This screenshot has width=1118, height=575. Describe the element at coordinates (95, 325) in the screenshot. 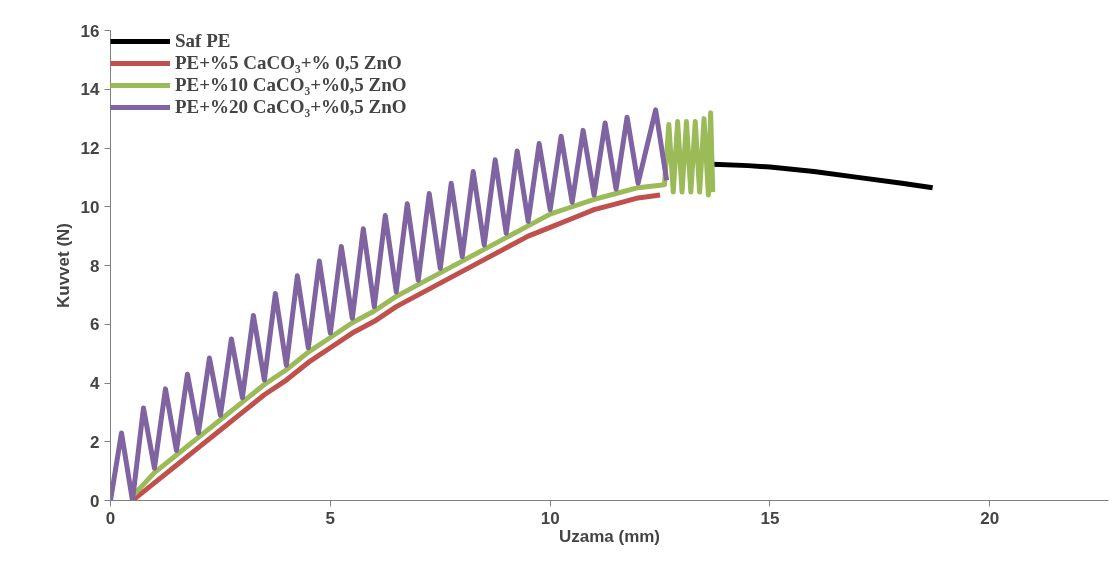

I see `y-tick-label: 6` at that location.